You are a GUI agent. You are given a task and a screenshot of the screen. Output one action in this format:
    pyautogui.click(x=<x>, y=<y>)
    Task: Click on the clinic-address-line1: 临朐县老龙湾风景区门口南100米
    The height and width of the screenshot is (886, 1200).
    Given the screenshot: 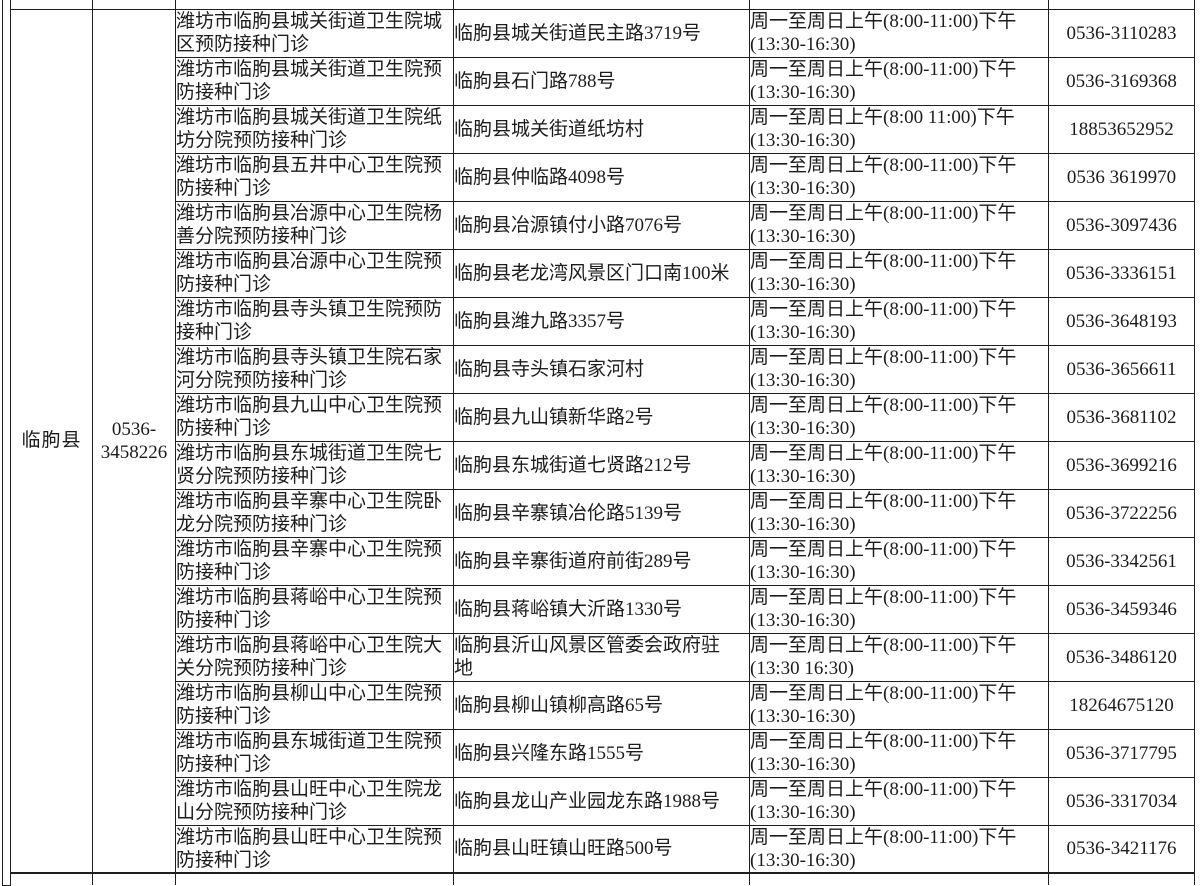 What is the action you would take?
    pyautogui.click(x=592, y=273)
    